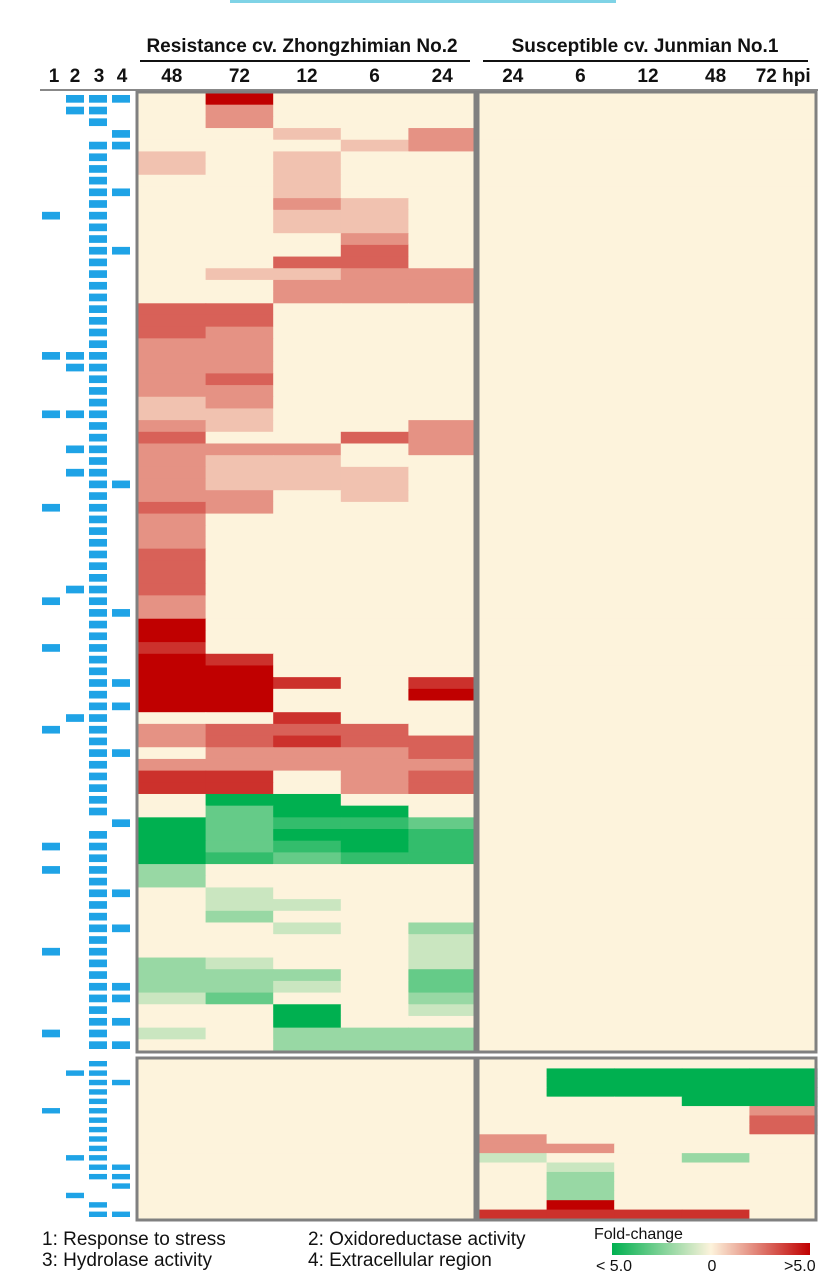  What do you see at coordinates (423, 1) in the screenshot?
I see `top-accent-bar` at bounding box center [423, 1].